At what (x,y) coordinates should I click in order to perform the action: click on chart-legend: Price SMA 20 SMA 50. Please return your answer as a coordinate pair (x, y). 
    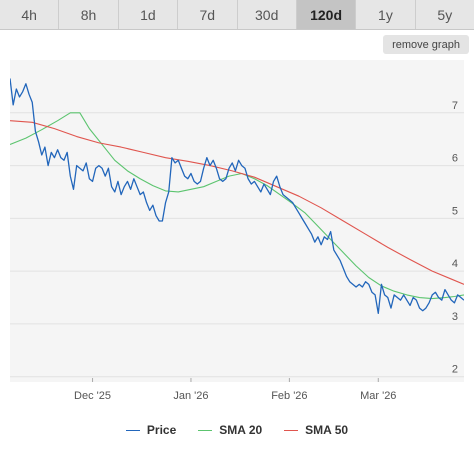
    Looking at the image, I should click on (237, 430).